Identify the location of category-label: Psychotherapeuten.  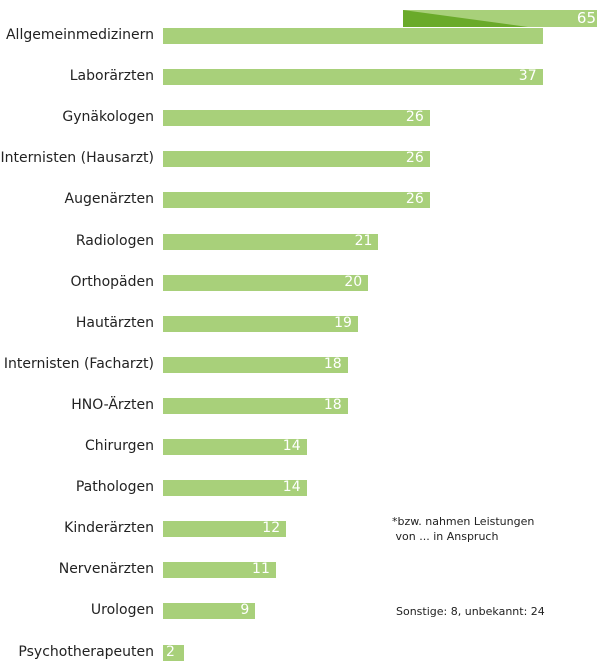
(86, 651).